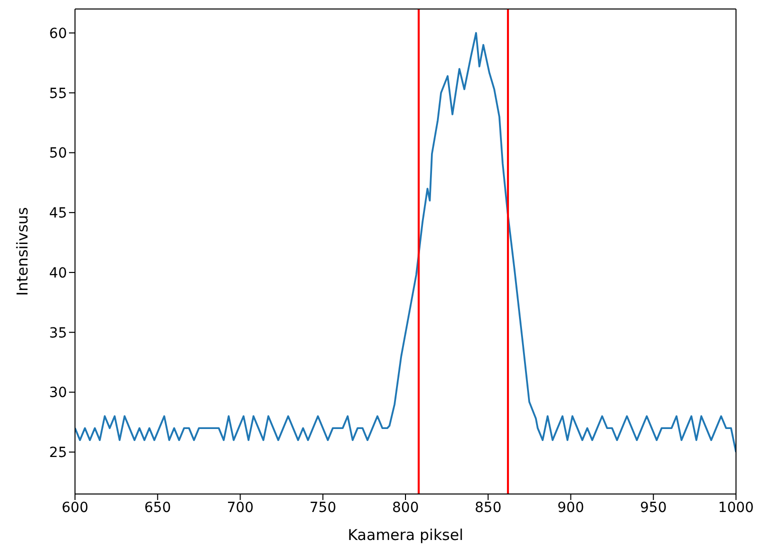  I want to click on x-axis-title: Kaamera piksel, so click(406, 535).